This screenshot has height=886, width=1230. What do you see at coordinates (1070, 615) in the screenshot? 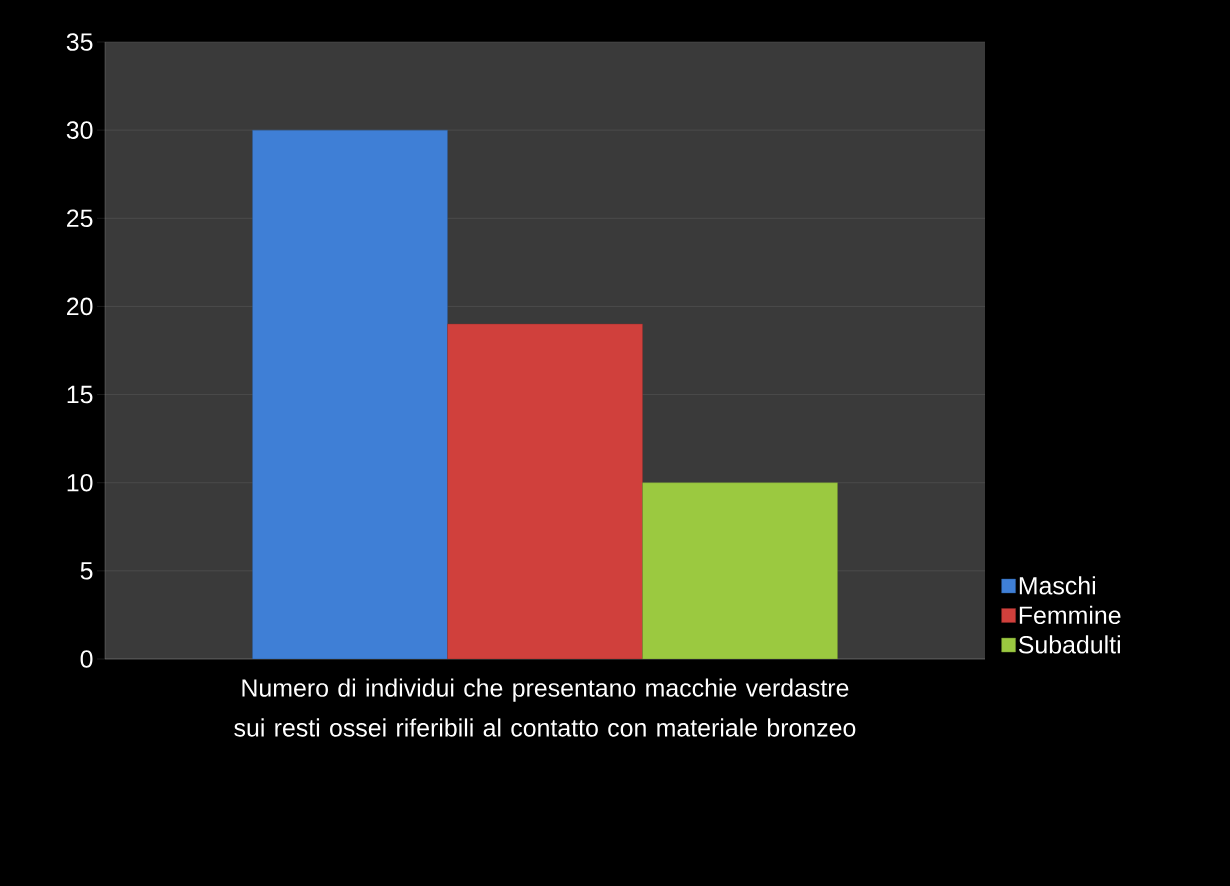
I see `legend-label: Femmine` at bounding box center [1070, 615].